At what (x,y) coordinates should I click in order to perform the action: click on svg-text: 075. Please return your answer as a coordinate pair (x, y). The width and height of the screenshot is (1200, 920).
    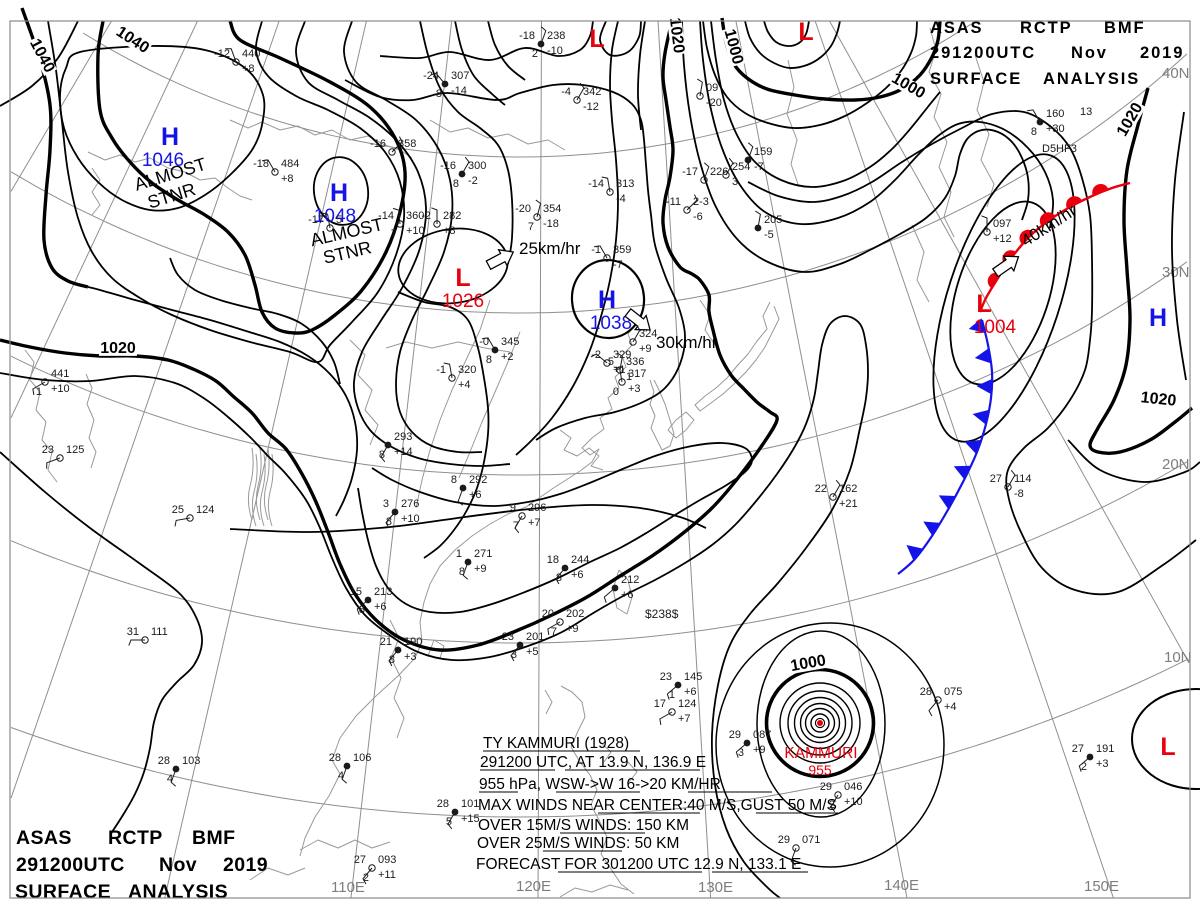
    Looking at the image, I should click on (953, 692).